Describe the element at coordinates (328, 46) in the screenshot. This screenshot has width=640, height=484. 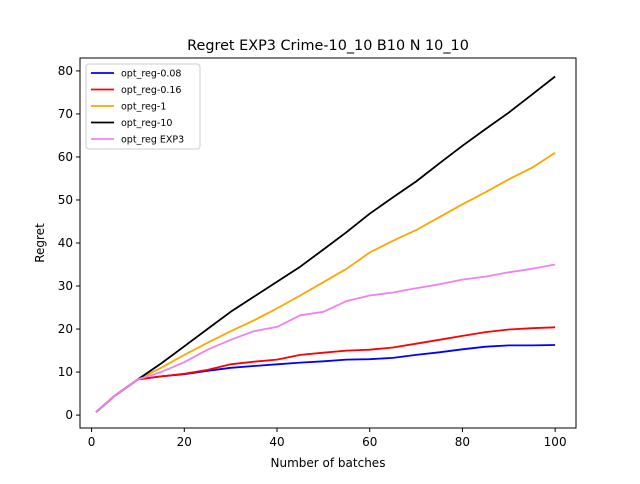
I see `chart-title: Regret EXP3 Crime-10_10 B10 N 10_10` at that location.